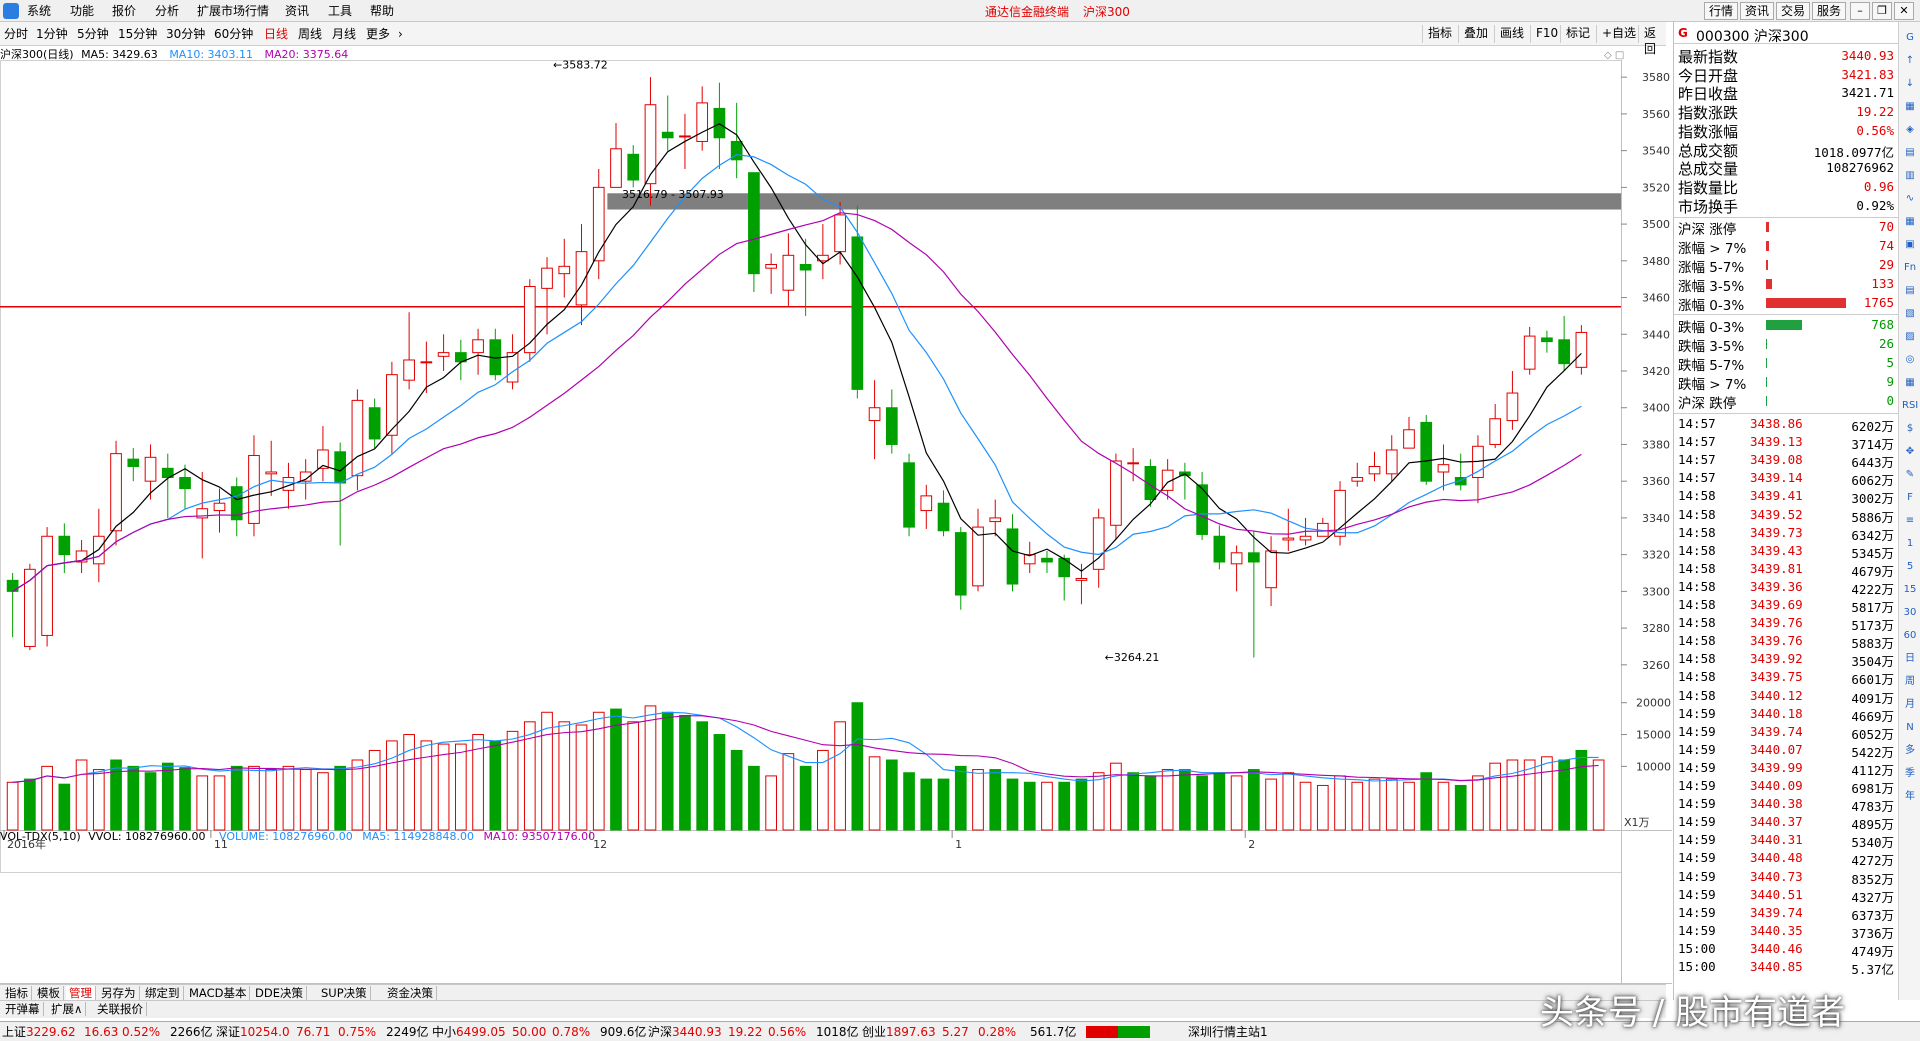 The height and width of the screenshot is (1041, 1920). Describe the element at coordinates (233, 11) in the screenshot. I see `menu-extended-market: 扩展市场行情` at that location.